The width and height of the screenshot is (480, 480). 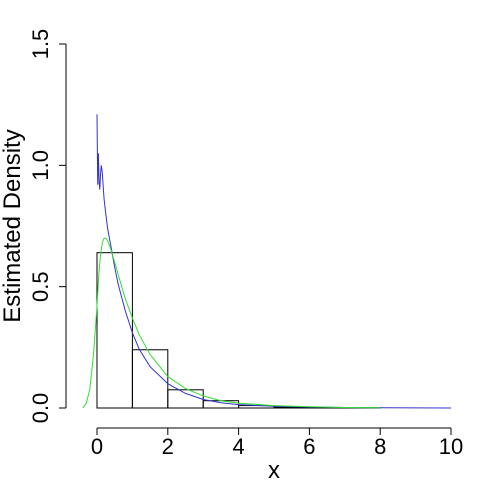 What do you see at coordinates (277, 443) in the screenshot?
I see `x-axis-ticks: 0 2 4 6 8 10` at bounding box center [277, 443].